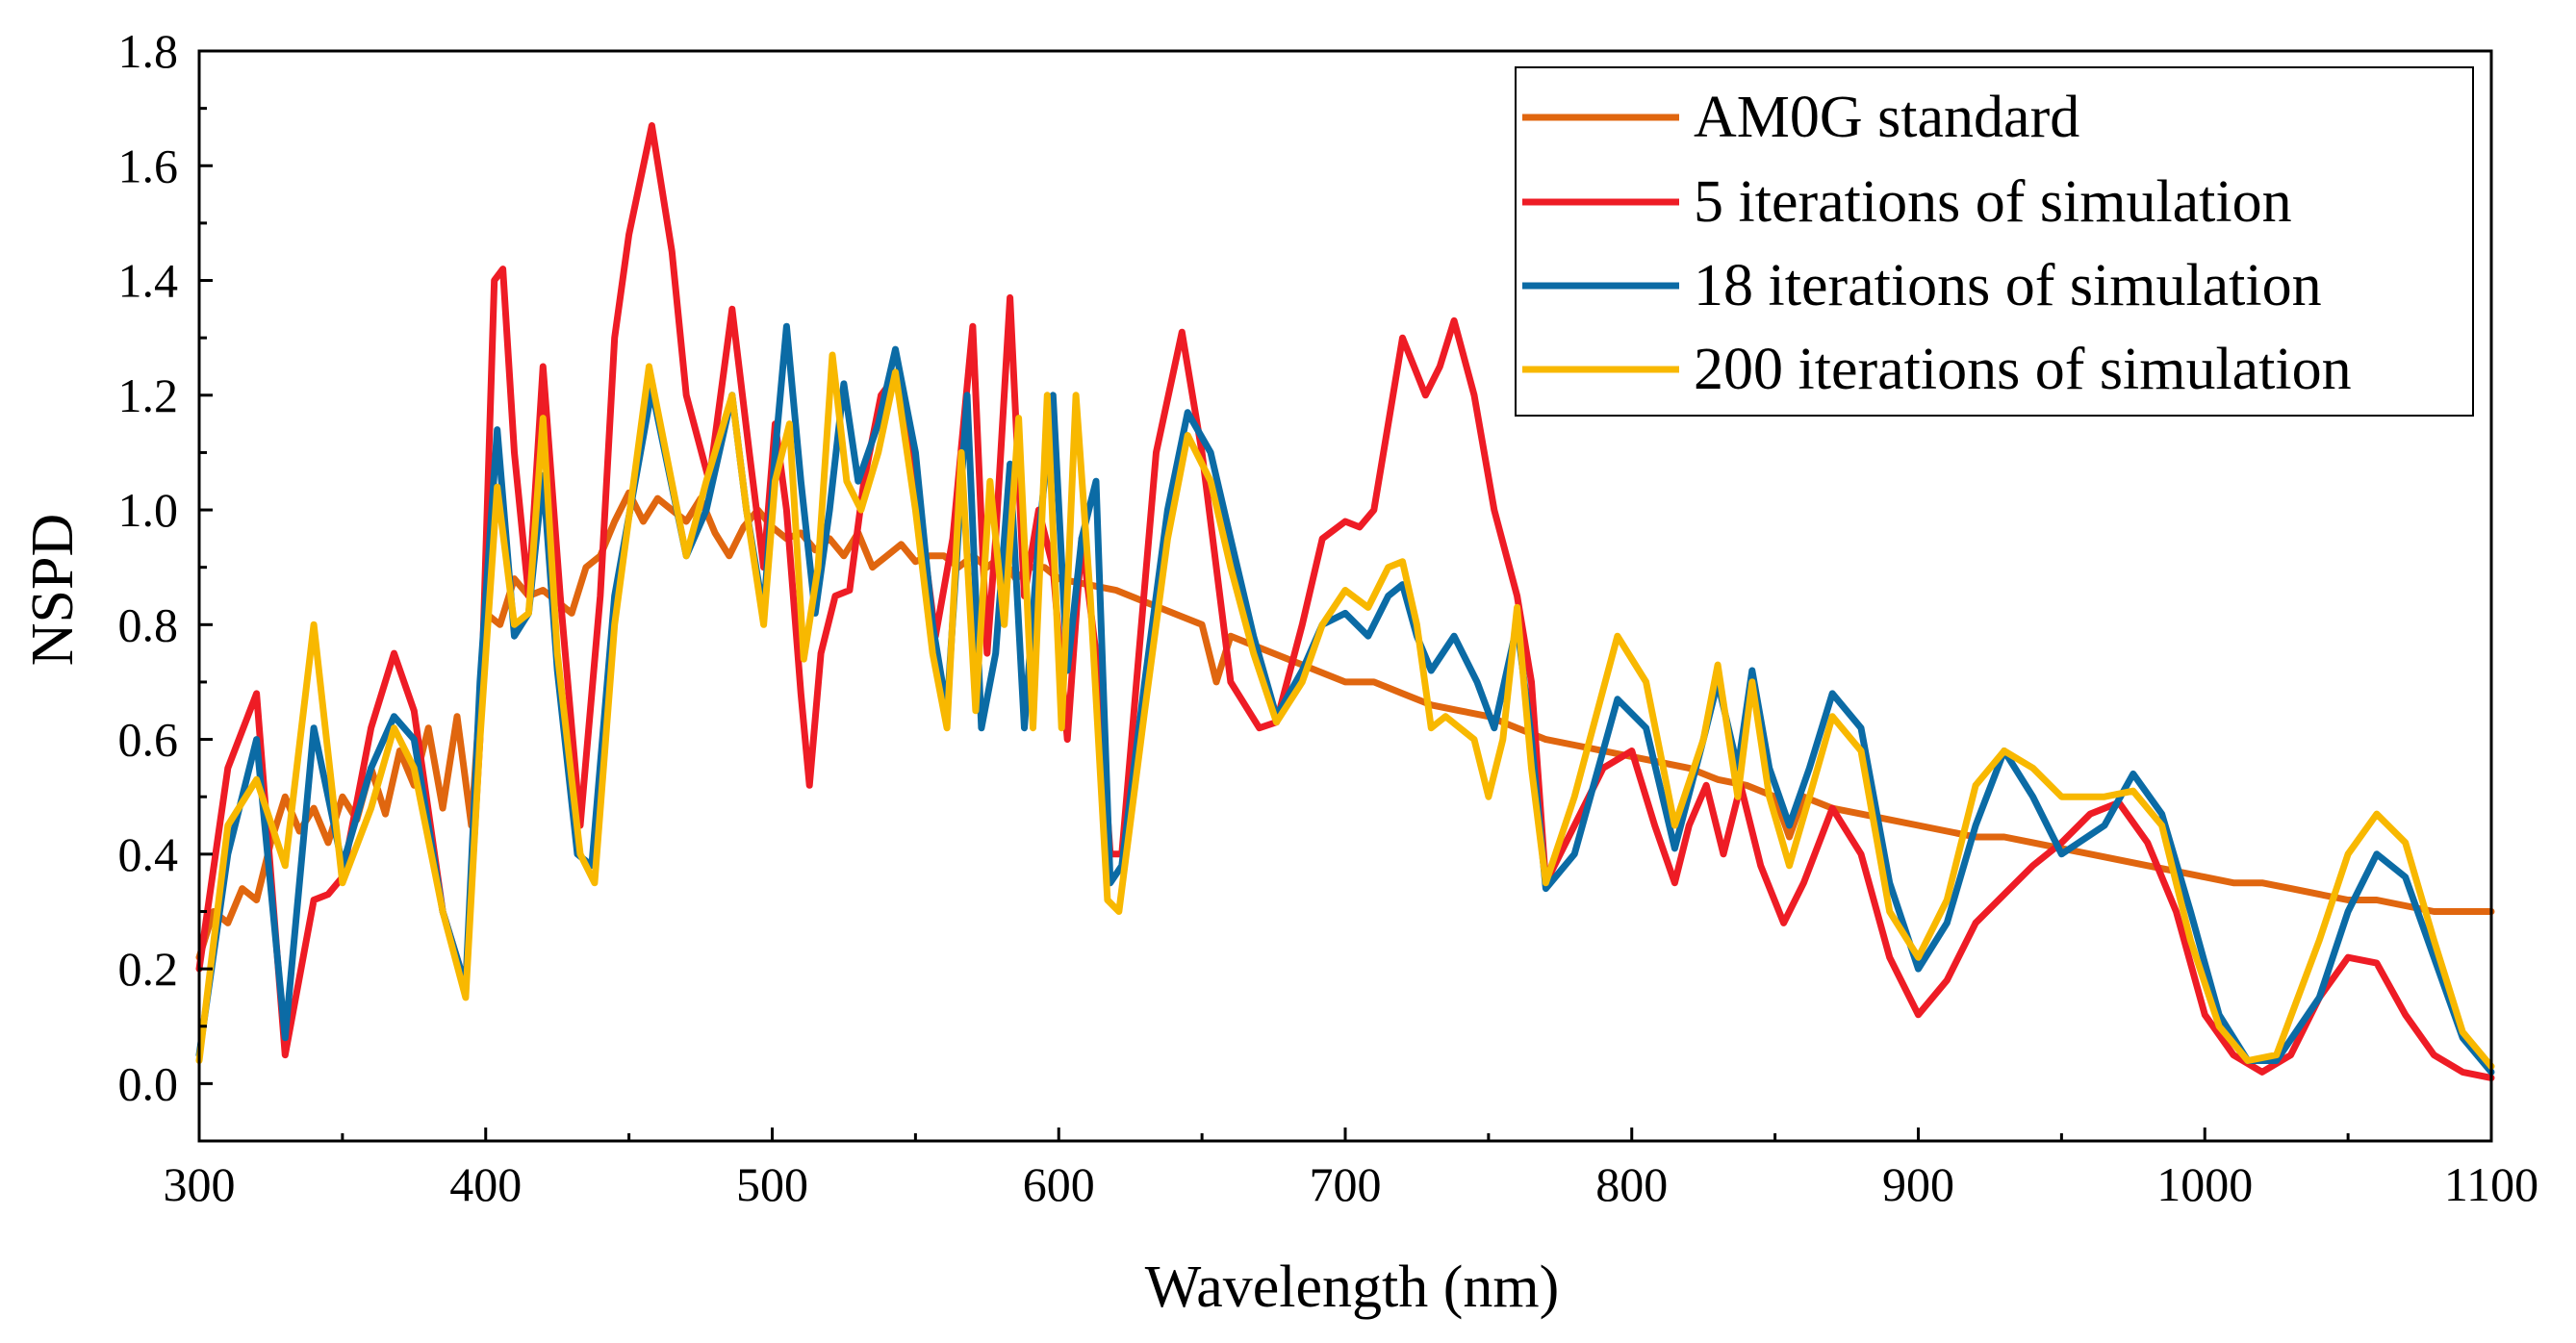 The width and height of the screenshot is (2576, 1343). I want to click on y-tick-label: 0.4, so click(148, 854).